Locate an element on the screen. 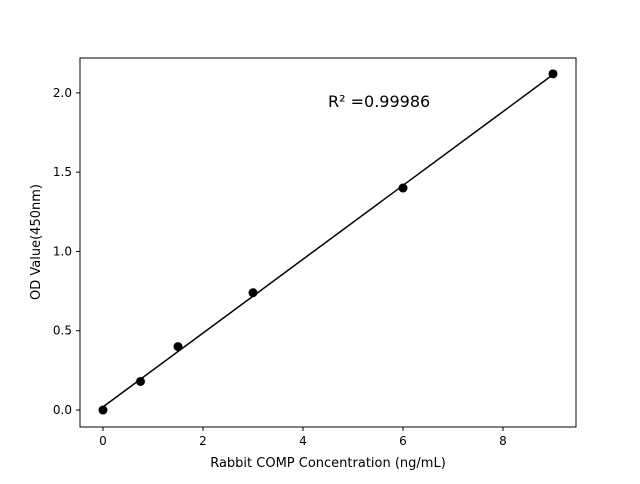 The width and height of the screenshot is (640, 484). y-tick-label: 2.0 is located at coordinates (62, 93).